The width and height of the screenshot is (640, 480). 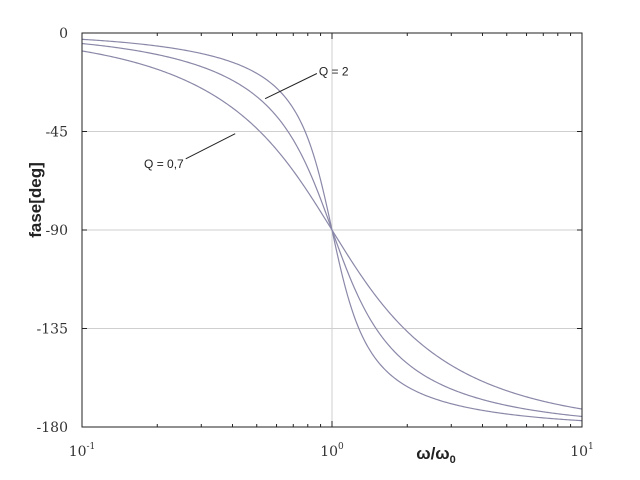 What do you see at coordinates (436, 455) in the screenshot?
I see `x-axis-title: ω/ω0` at bounding box center [436, 455].